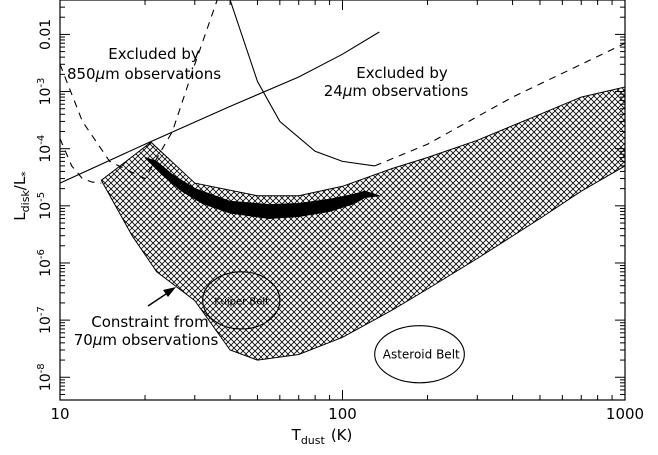  Describe the element at coordinates (46, 34) in the screenshot. I see `y-tick-label: 0.01` at that location.